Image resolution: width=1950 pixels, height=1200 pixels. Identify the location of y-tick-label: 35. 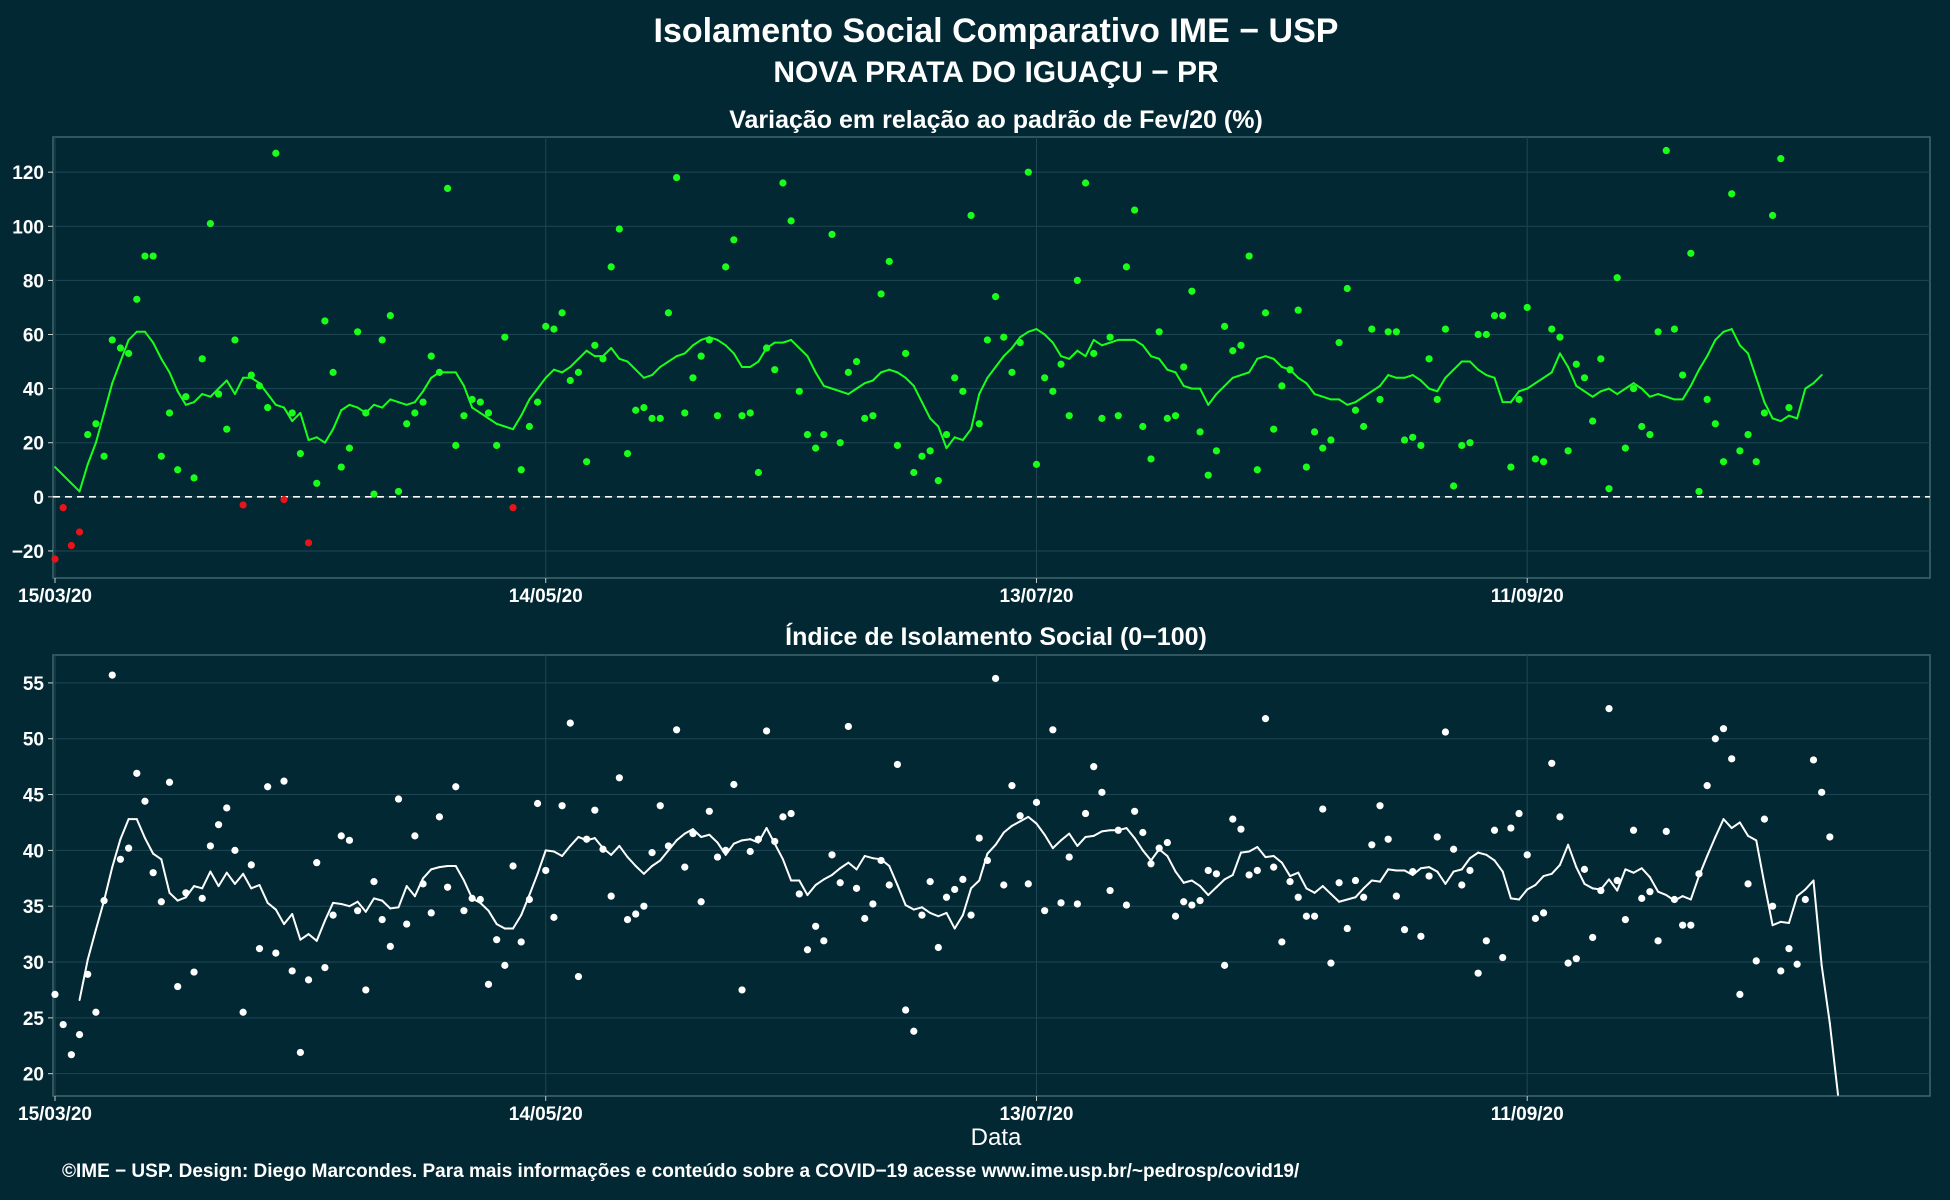
(34, 907).